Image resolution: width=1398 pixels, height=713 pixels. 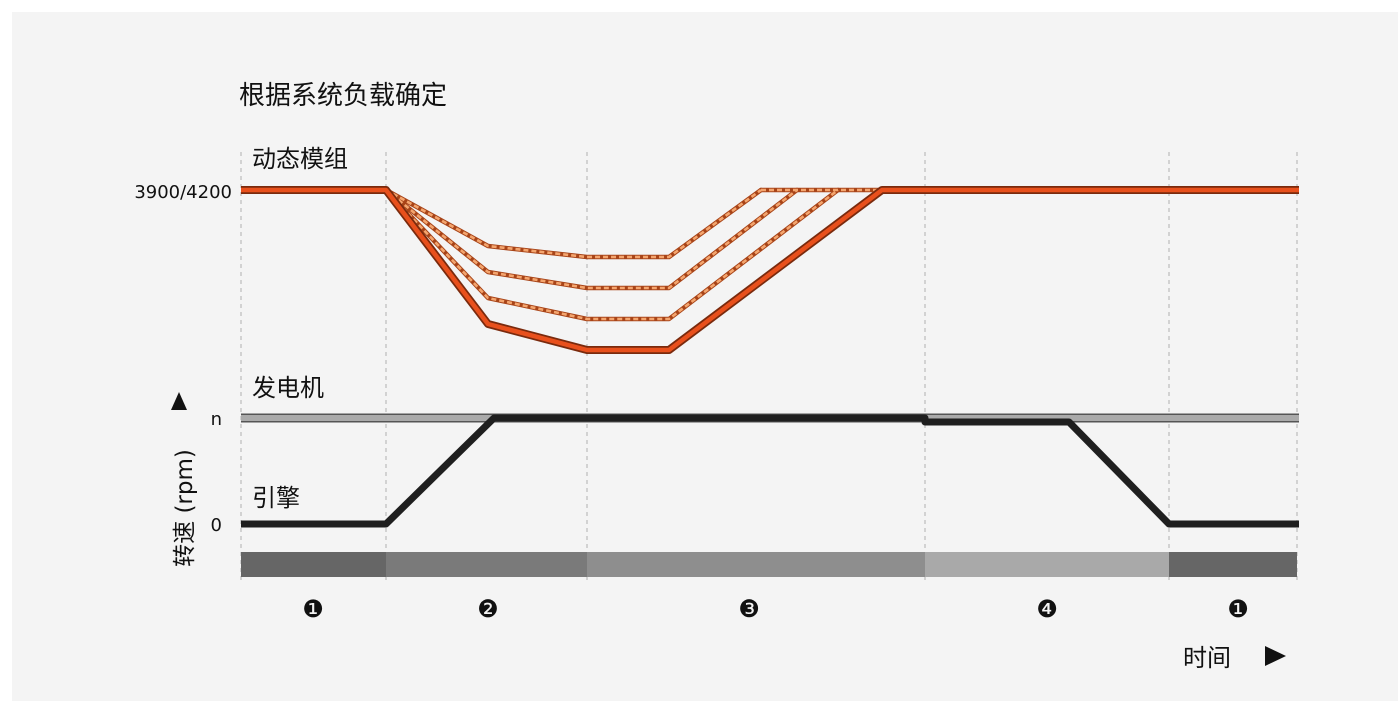 I want to click on phase-marker: ❷, so click(x=488, y=609).